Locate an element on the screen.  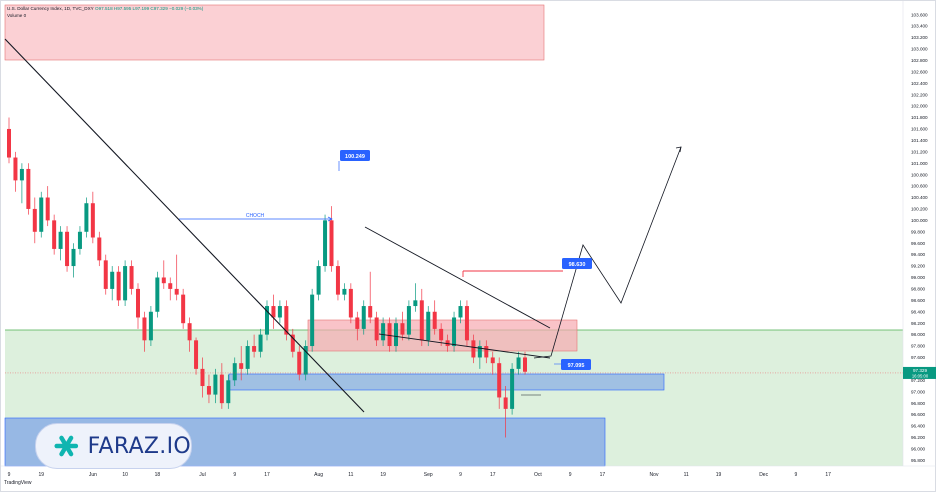
brand-name: FARAZ.IO is located at coordinates (139, 446).